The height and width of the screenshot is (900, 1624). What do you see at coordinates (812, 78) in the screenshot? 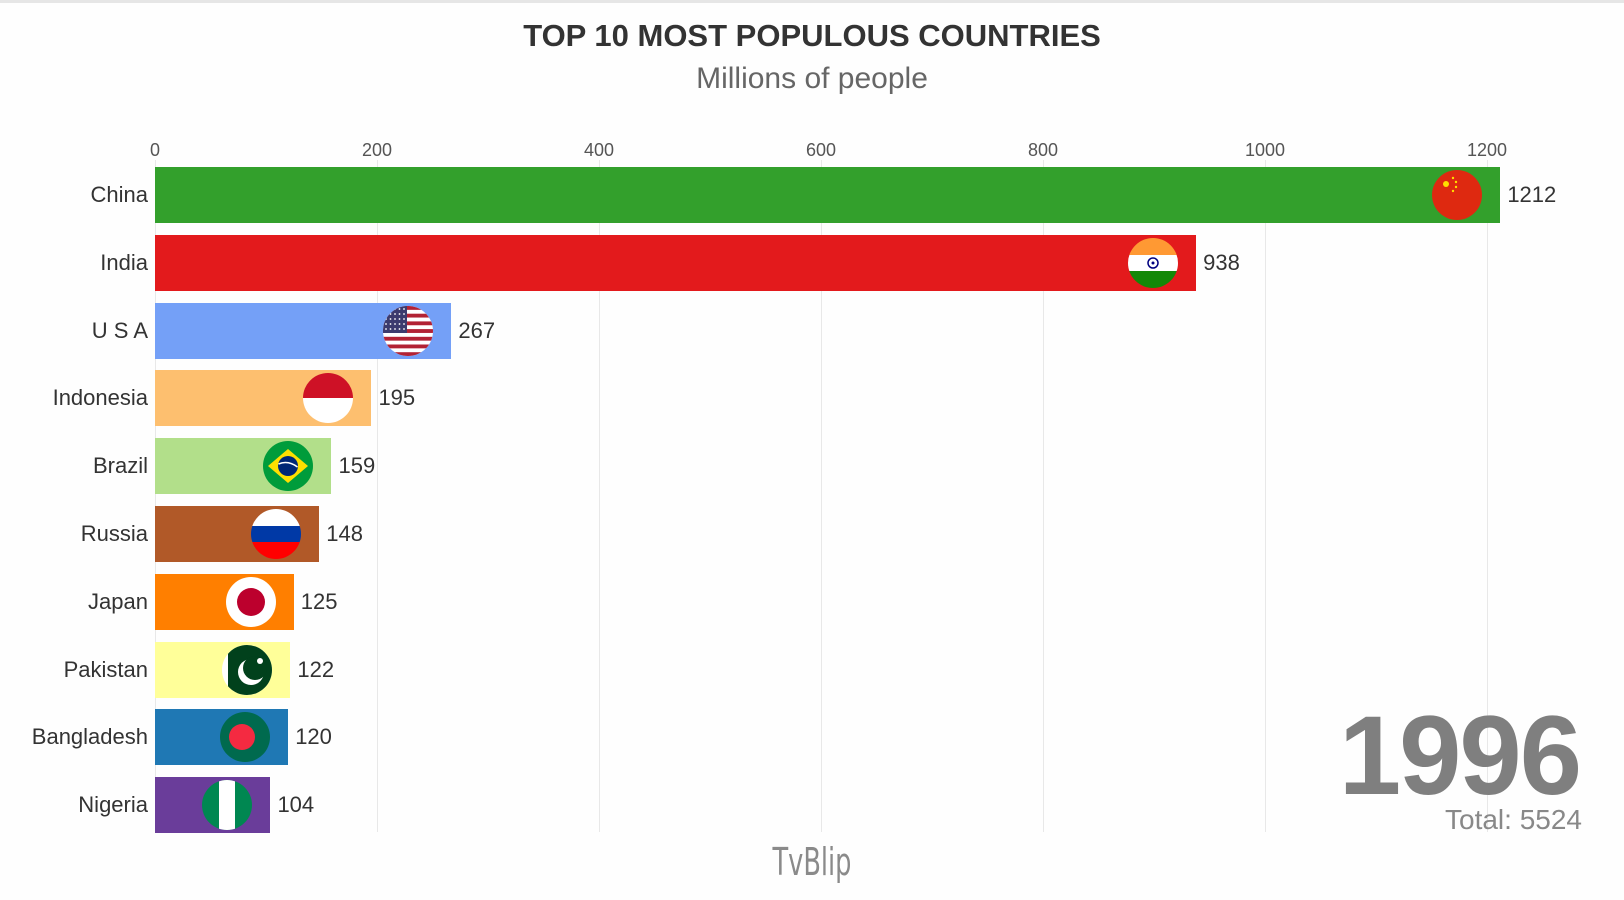
I see `chart-subtitle: Millions of people` at bounding box center [812, 78].